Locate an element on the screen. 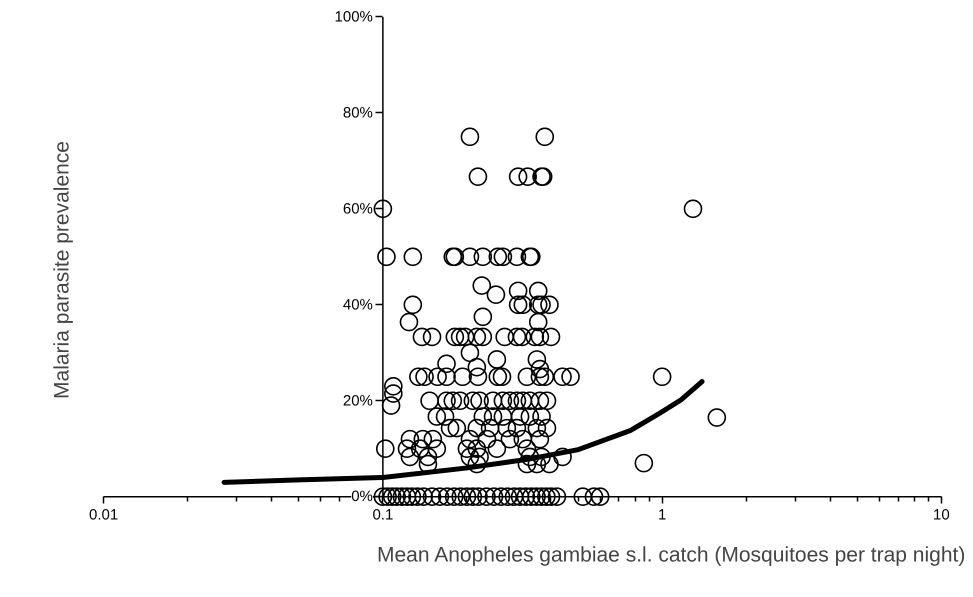  y-tick-label: 20% is located at coordinates (357, 401).